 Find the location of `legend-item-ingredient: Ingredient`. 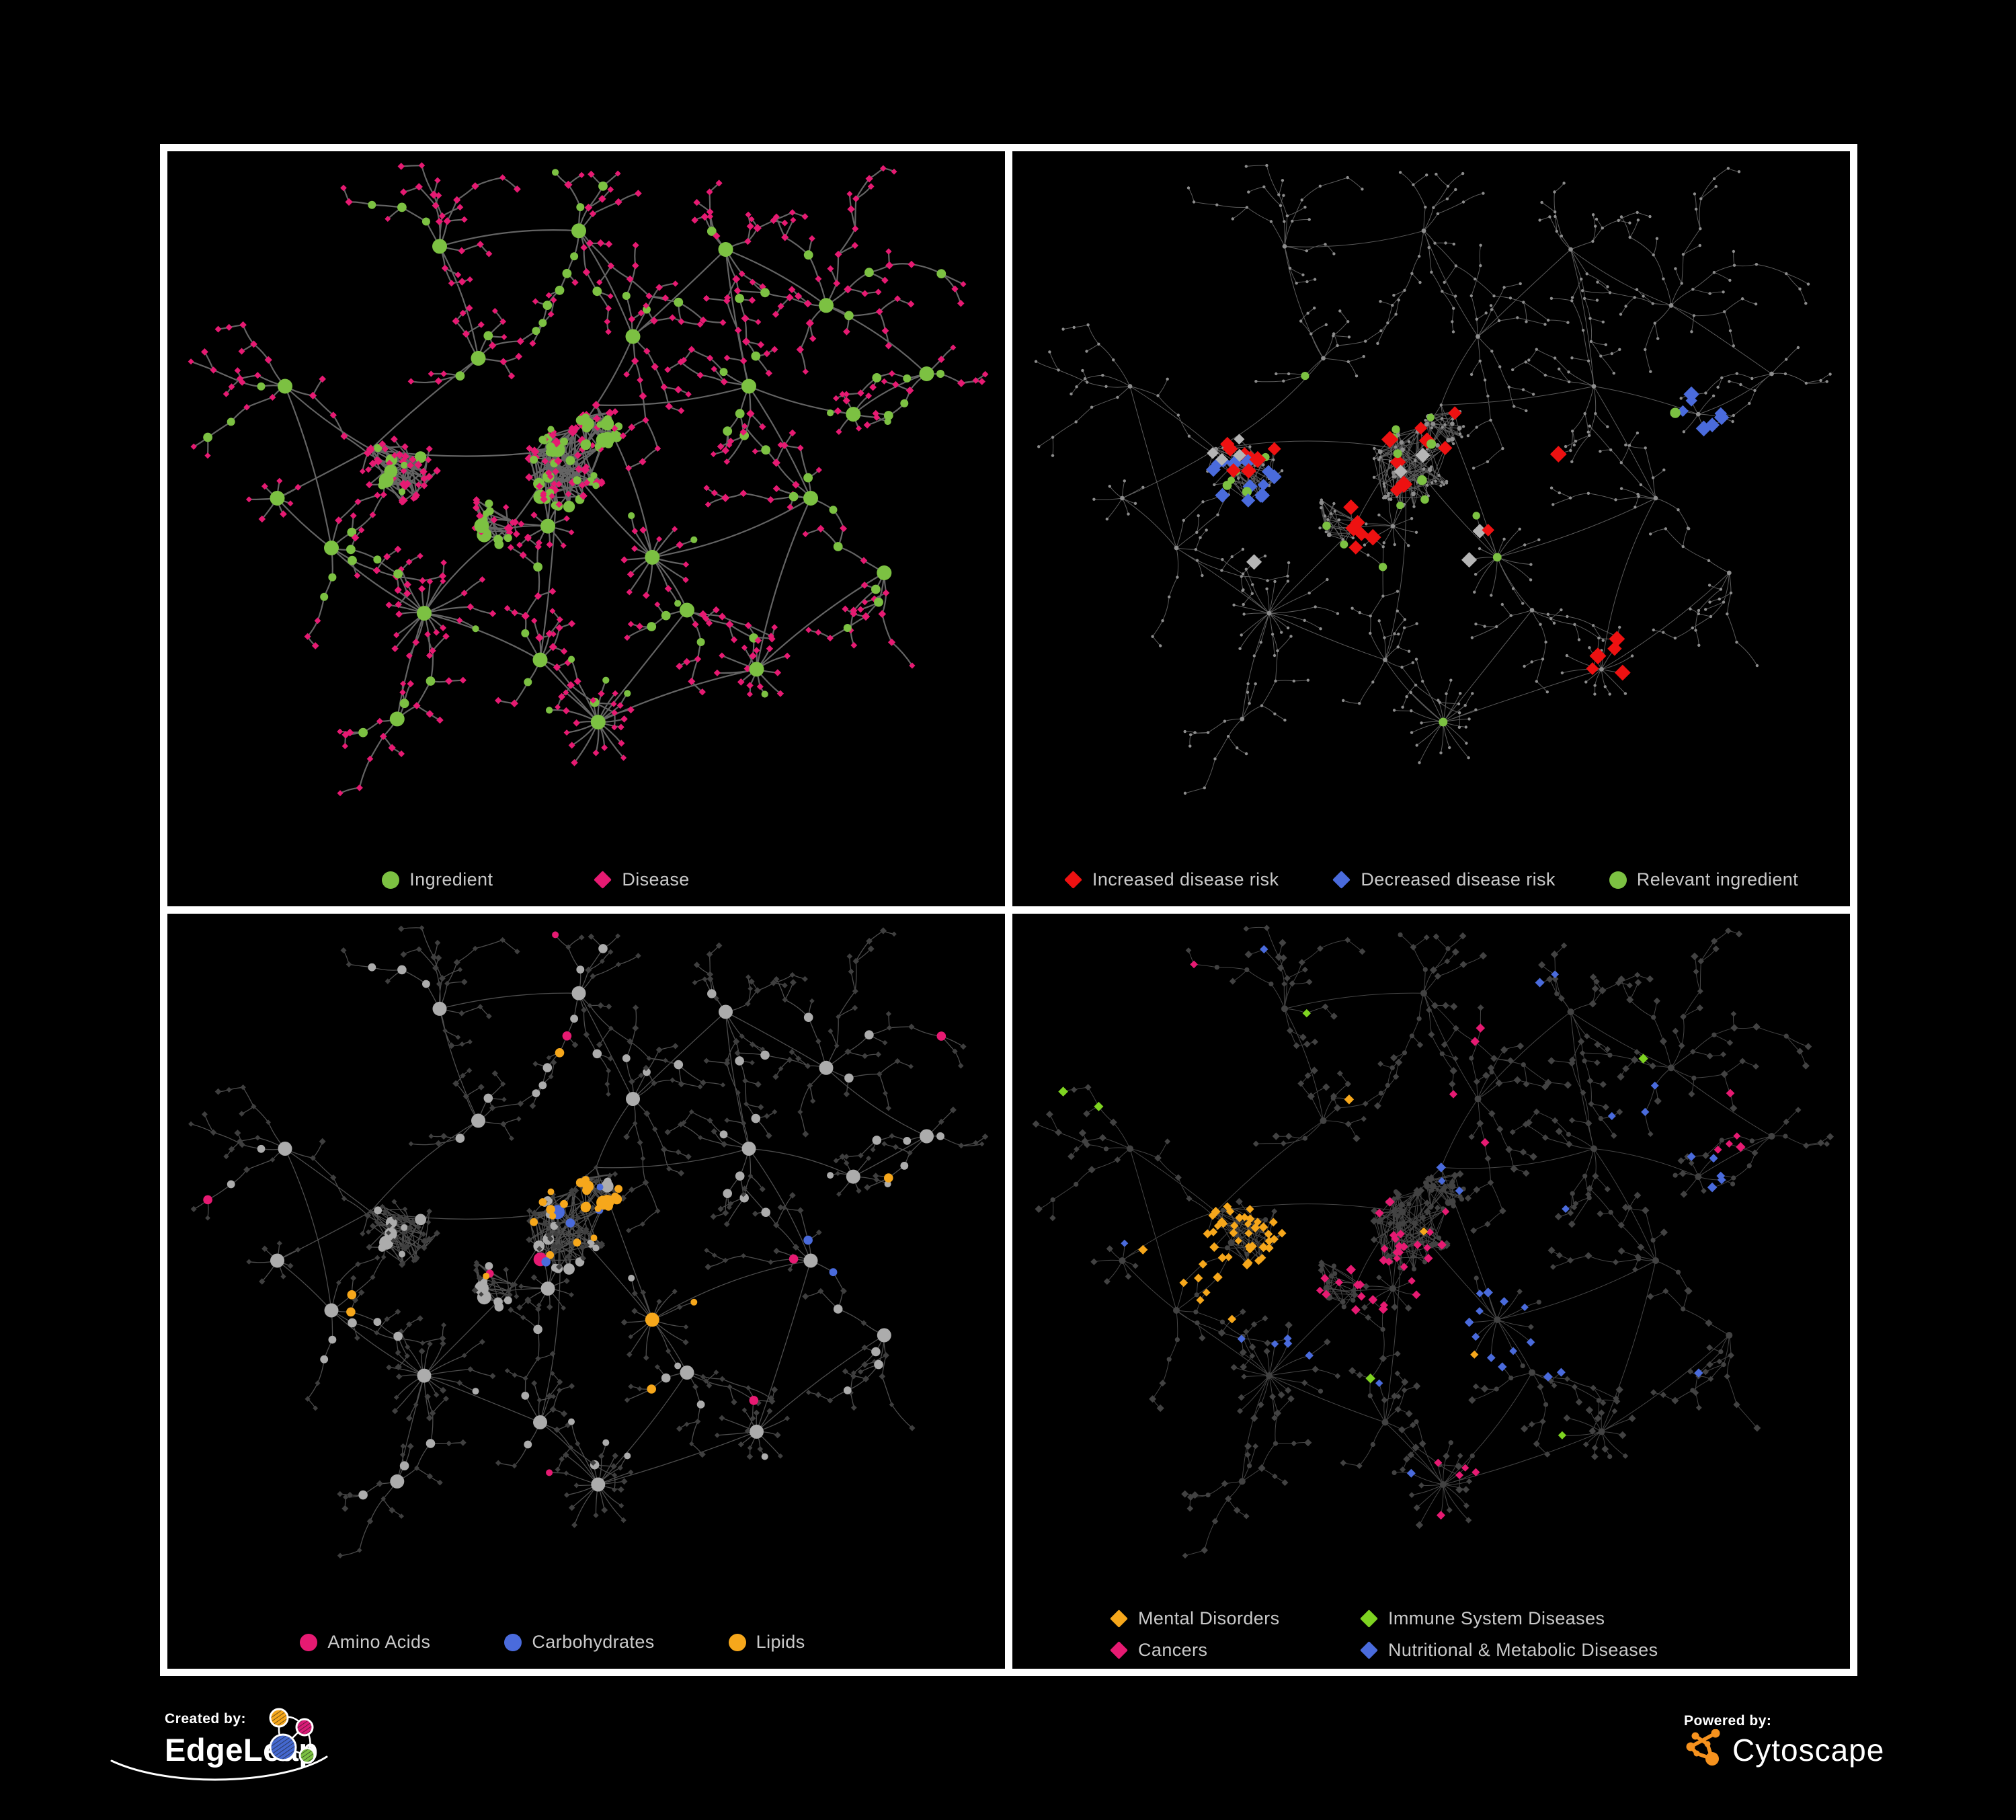

legend-item-ingredient: Ingredient is located at coordinates (437, 879).